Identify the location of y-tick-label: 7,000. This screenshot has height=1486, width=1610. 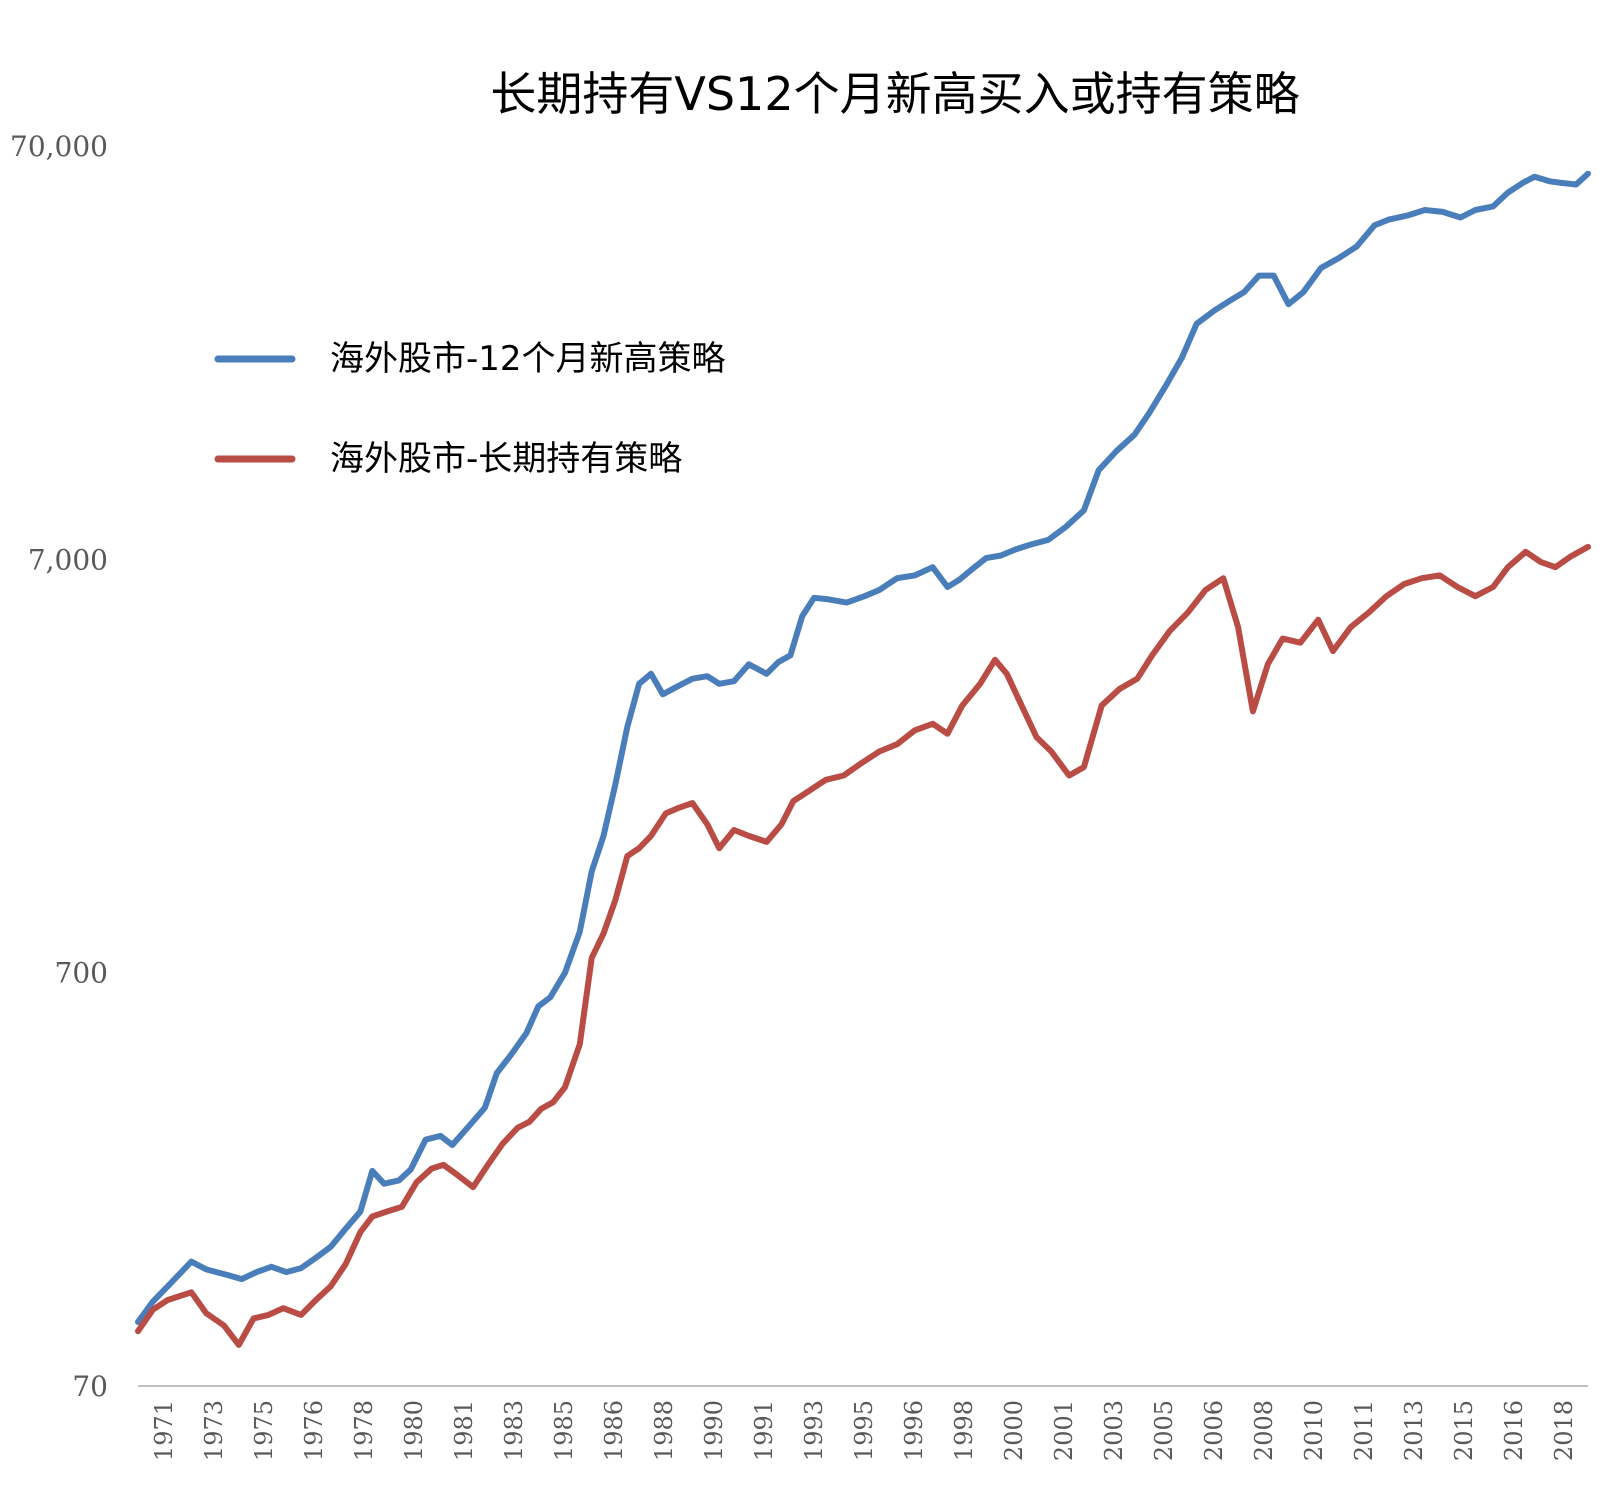
(68, 559).